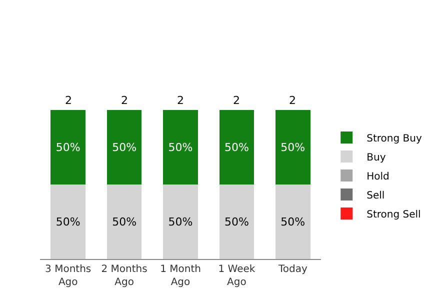 The image size is (440, 300). Describe the element at coordinates (375, 196) in the screenshot. I see `legend-label: Sell` at that location.